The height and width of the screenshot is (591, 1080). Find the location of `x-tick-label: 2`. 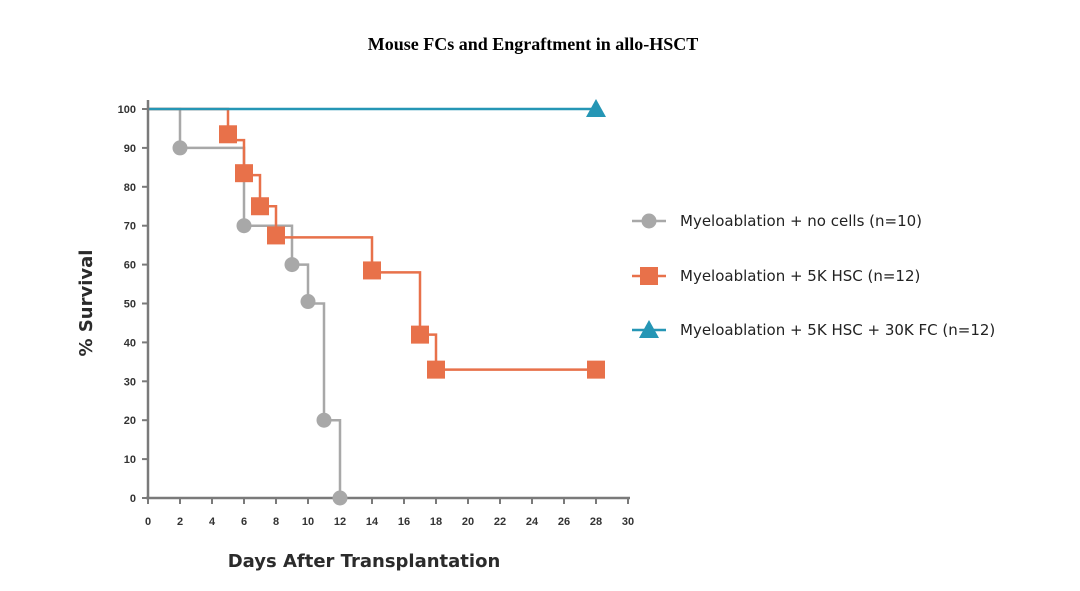

x-tick-label: 2 is located at coordinates (180, 522).